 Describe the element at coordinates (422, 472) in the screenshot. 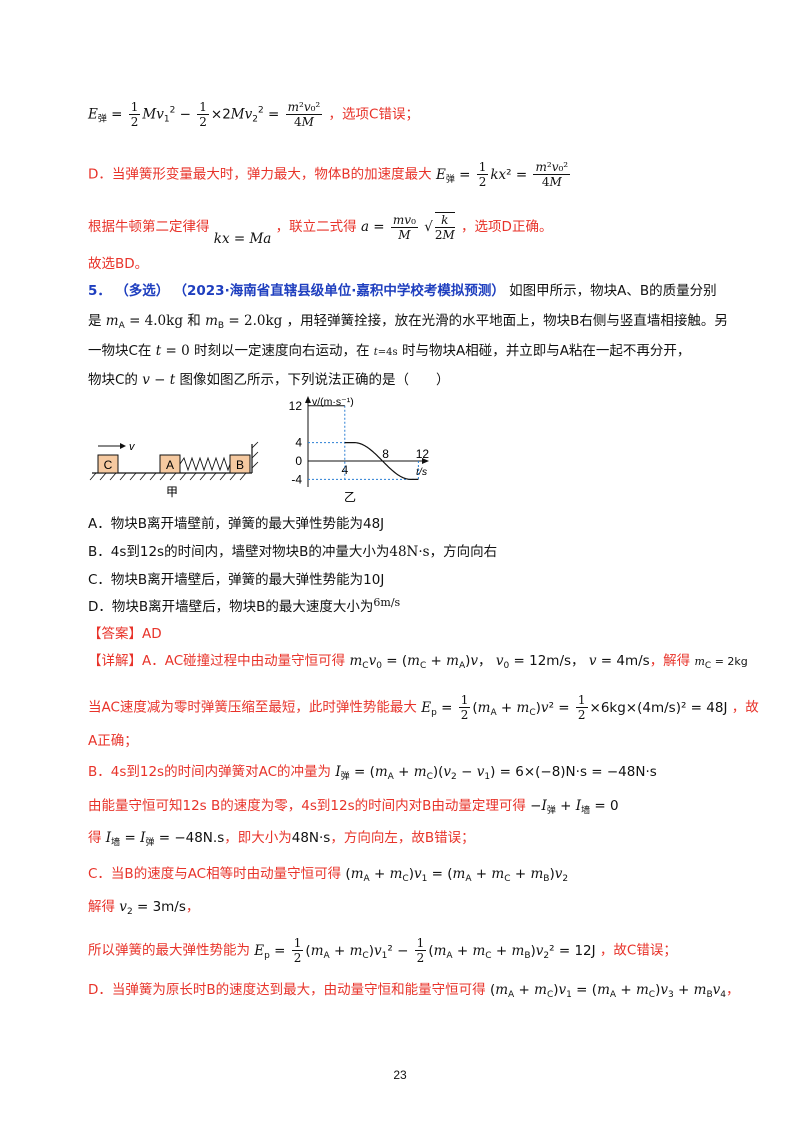

I see `x-axis-label: t/s` at that location.